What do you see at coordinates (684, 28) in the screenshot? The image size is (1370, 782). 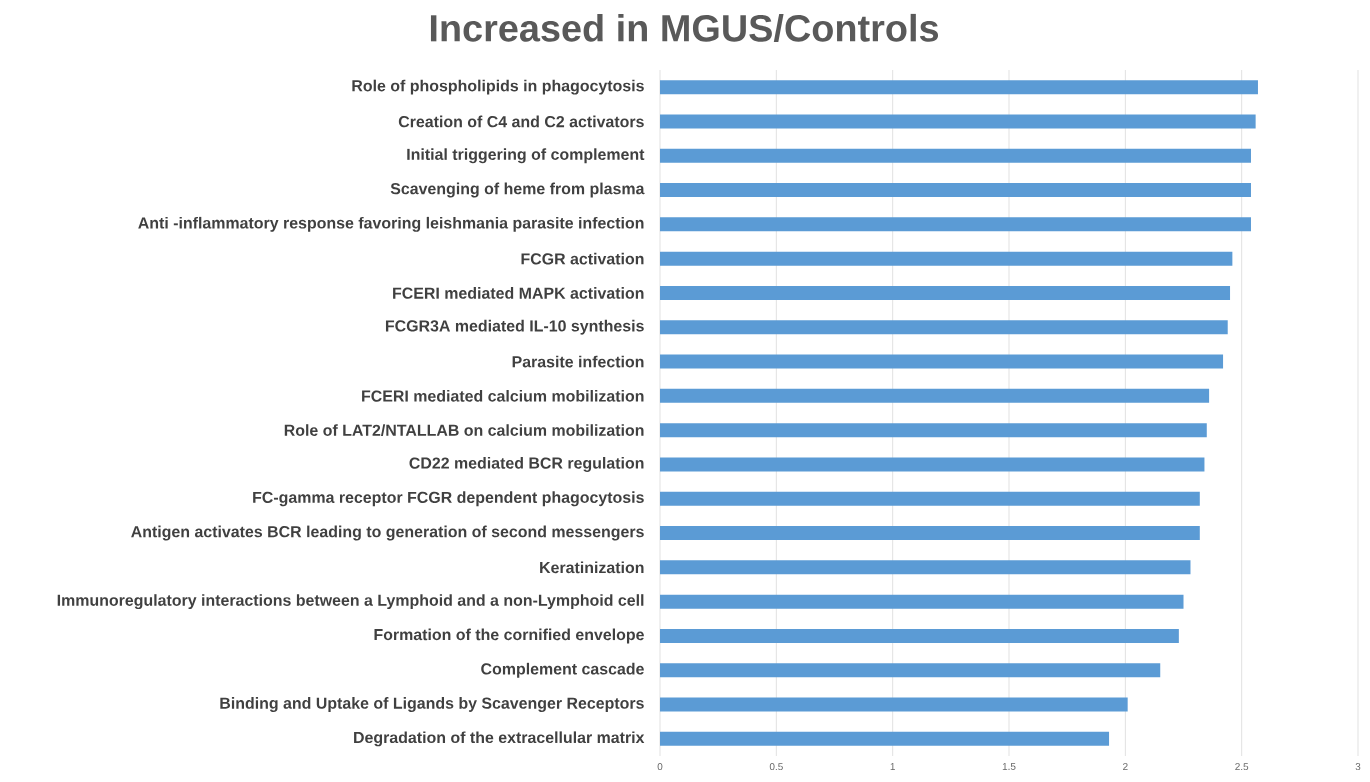 I see `chart-title: Increased in MGUS/Controls` at bounding box center [684, 28].